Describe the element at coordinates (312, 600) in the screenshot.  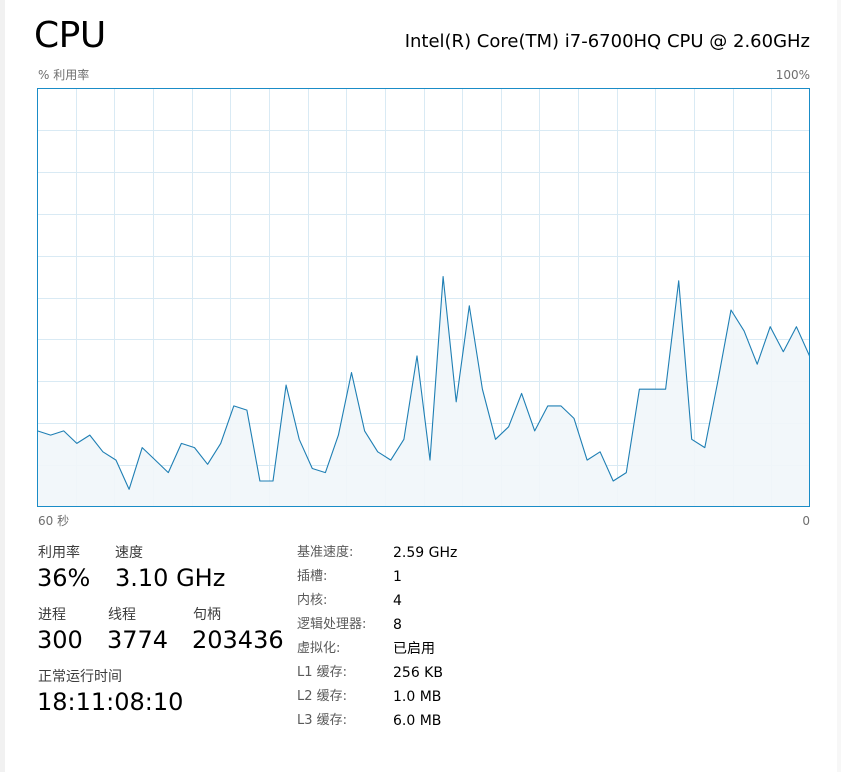
I see `cores-key: 内核:` at that location.